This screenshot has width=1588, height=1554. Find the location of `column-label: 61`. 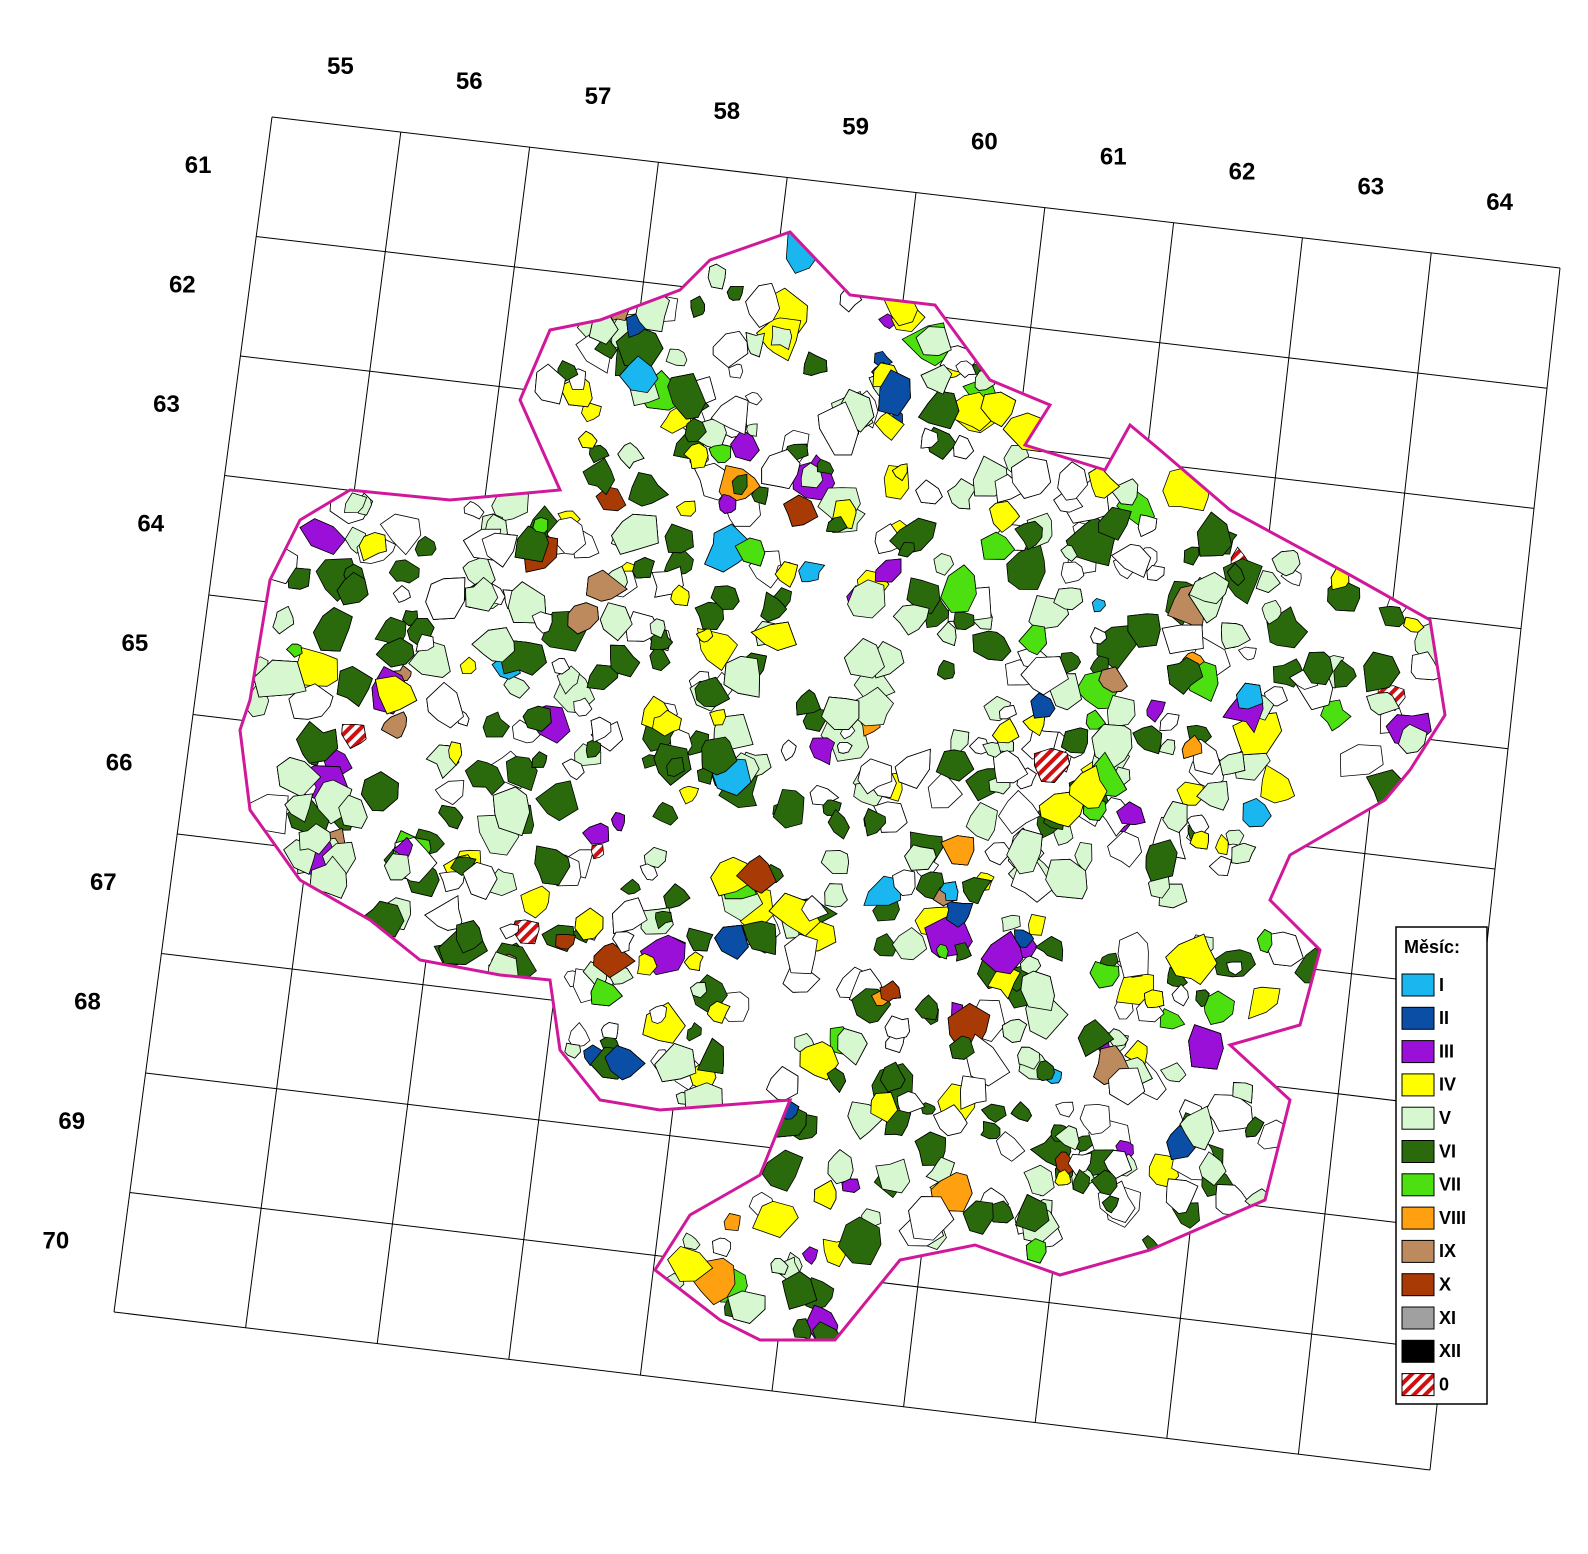

column-label: 61 is located at coordinates (1113, 156).